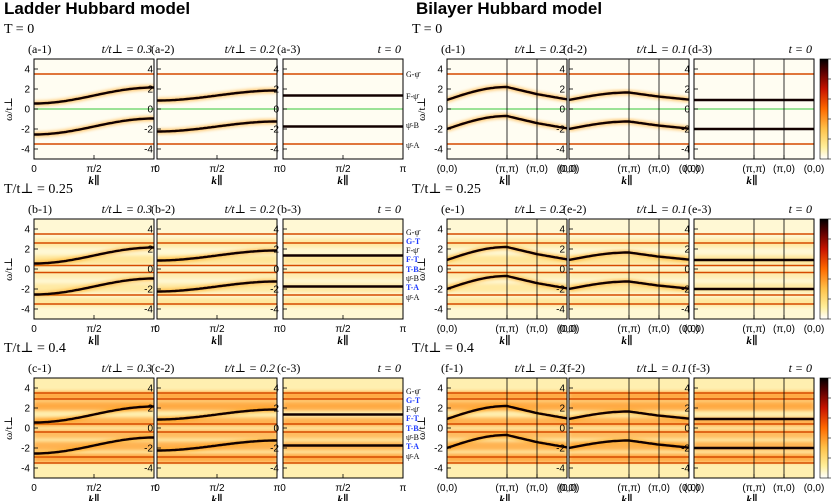 The image size is (831, 501). What do you see at coordinates (540, 368) in the screenshot?
I see `panel-parameter: t/t⊥ = 0.2` at bounding box center [540, 368].